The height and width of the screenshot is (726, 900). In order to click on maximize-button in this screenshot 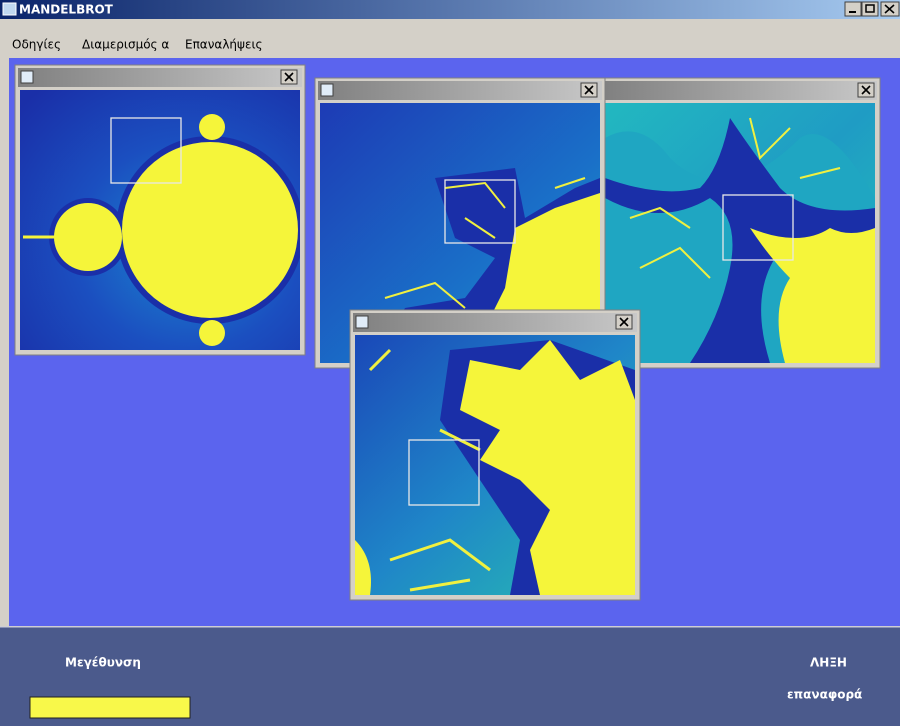, I will do `click(870, 9)`.